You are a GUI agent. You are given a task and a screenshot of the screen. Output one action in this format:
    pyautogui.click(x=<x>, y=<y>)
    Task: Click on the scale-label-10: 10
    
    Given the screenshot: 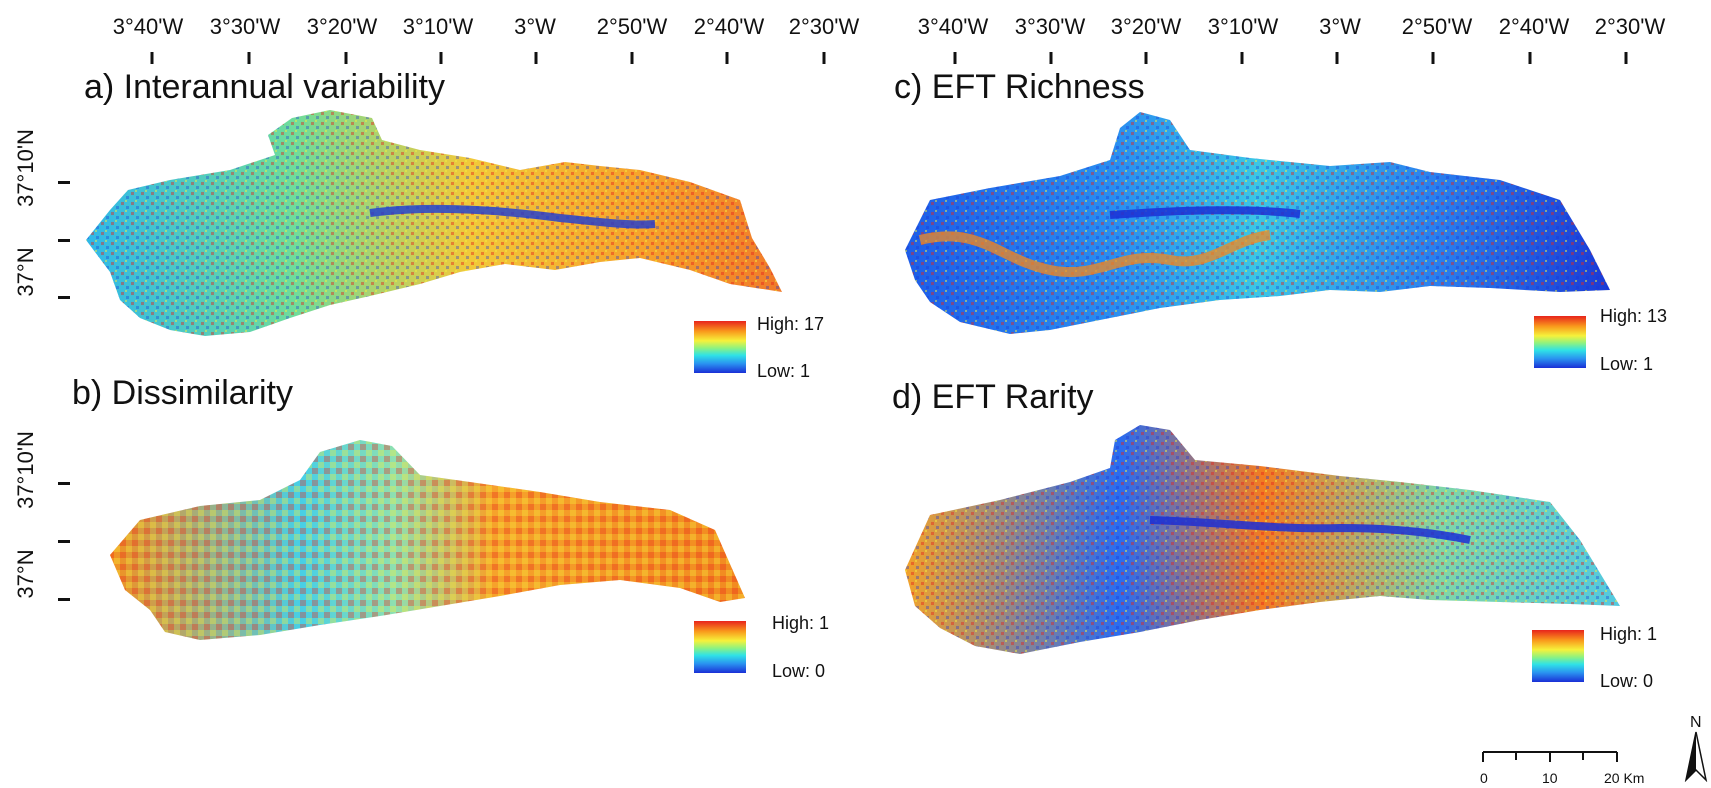 What is the action you would take?
    pyautogui.click(x=1550, y=778)
    